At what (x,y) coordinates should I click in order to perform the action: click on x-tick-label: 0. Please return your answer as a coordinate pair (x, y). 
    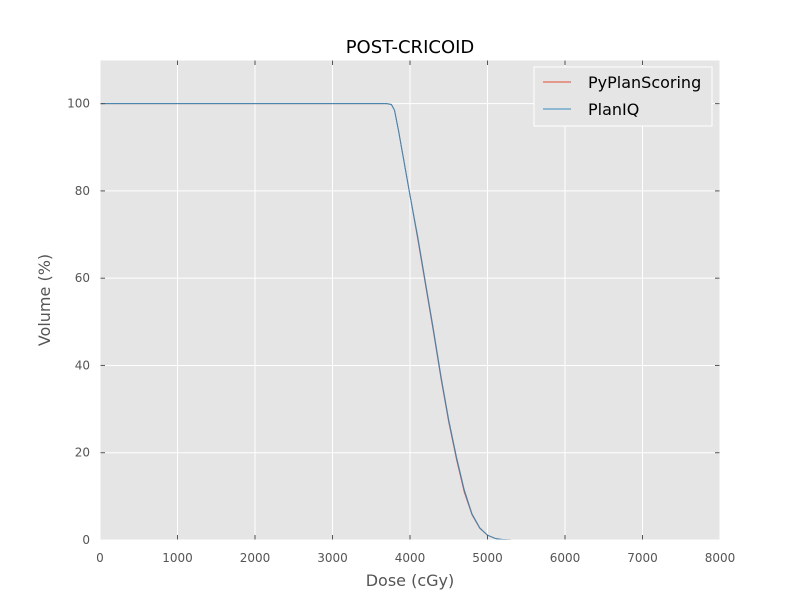
    Looking at the image, I should click on (100, 558).